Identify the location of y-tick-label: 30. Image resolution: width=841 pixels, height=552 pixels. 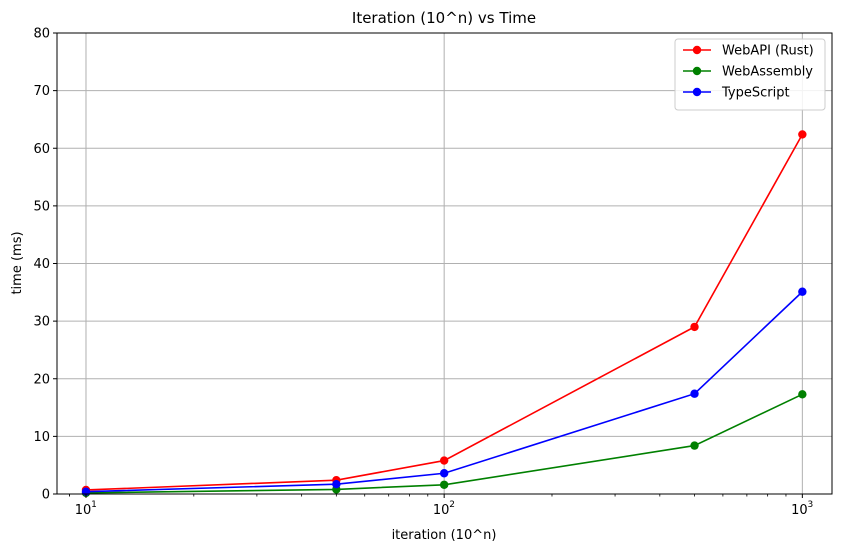
(41, 322).